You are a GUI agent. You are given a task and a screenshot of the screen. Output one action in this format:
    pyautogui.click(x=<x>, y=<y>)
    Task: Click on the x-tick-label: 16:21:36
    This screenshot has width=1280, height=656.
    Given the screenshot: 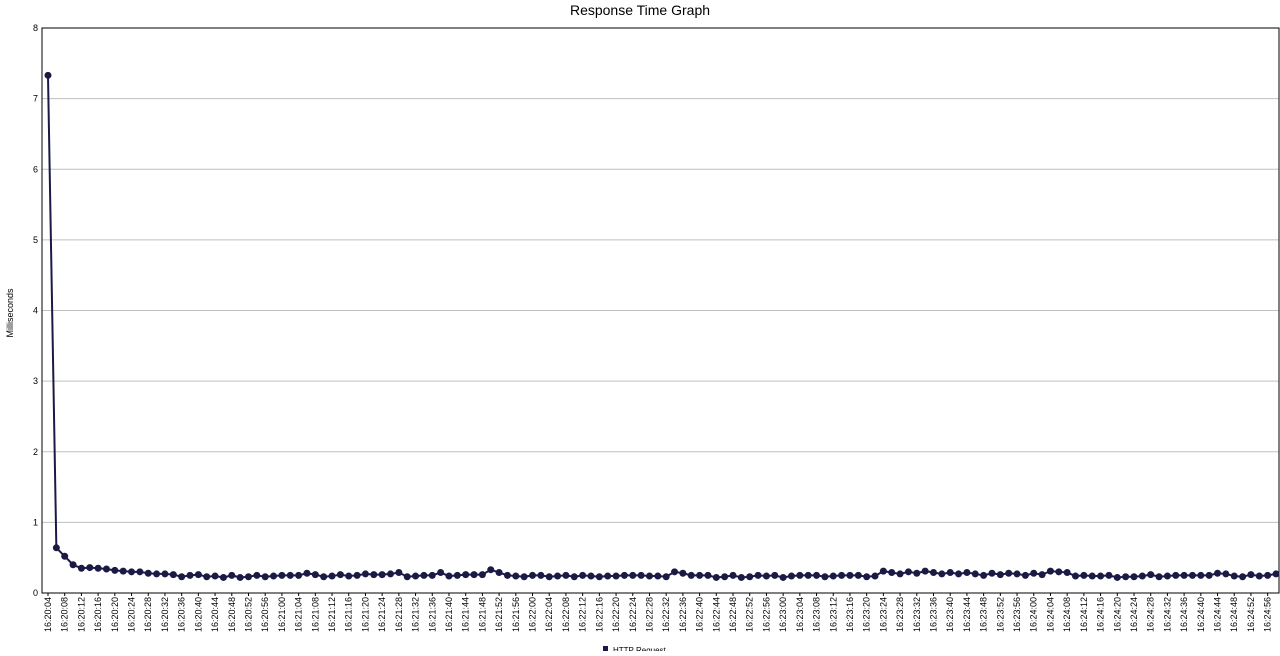 What is the action you would take?
    pyautogui.click(x=432, y=614)
    